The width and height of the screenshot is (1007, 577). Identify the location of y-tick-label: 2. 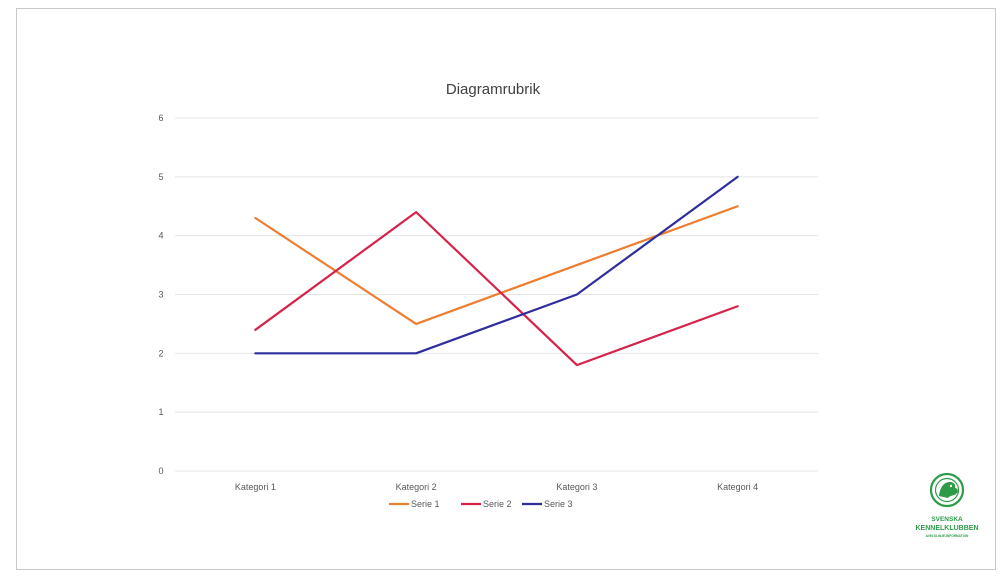
(160, 353).